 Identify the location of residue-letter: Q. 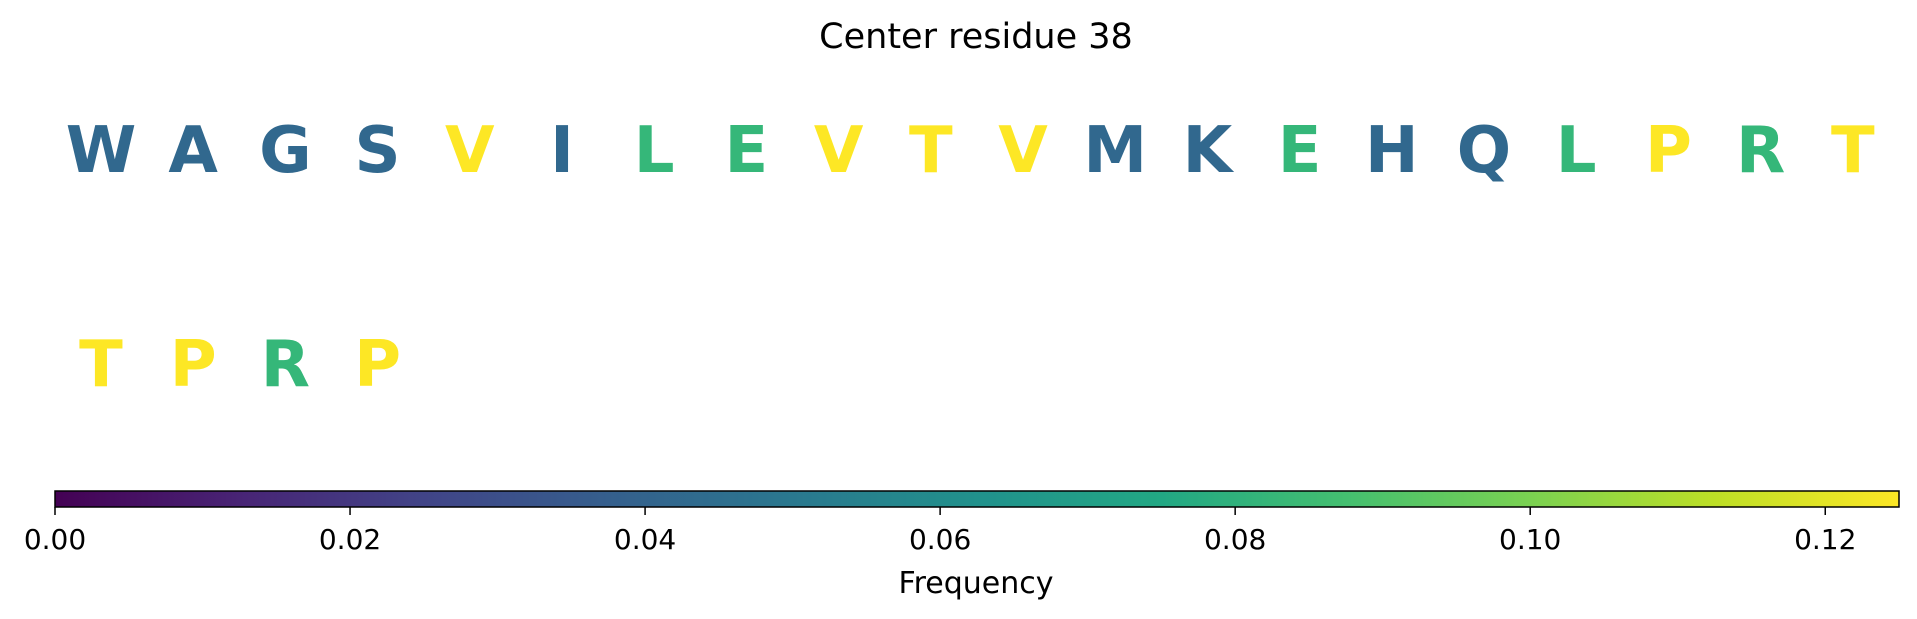
(1484, 151).